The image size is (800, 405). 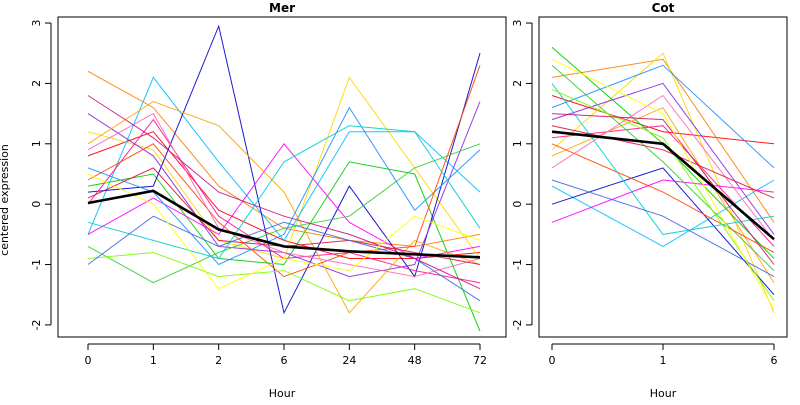 I want to click on mer-x-tick-label: 2, so click(x=218, y=360).